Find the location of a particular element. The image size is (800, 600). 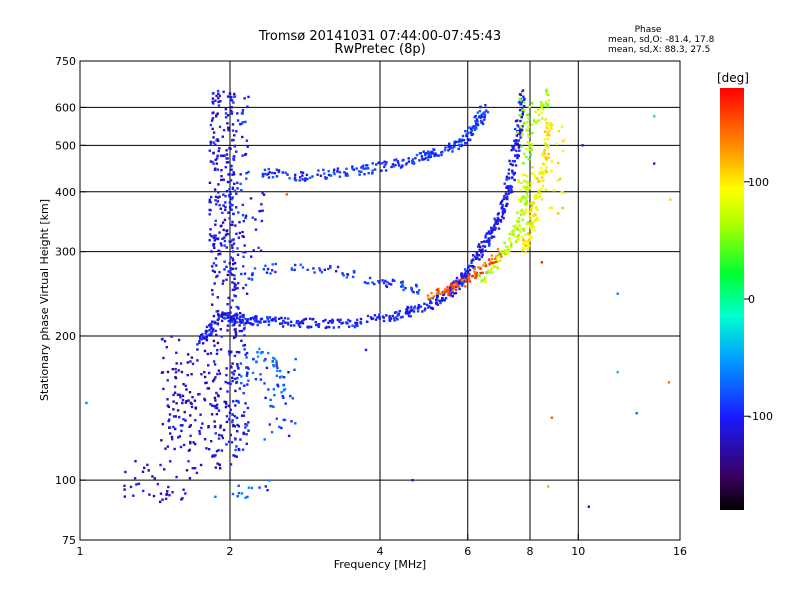

y-tick-label: 400 is located at coordinates (65, 192).